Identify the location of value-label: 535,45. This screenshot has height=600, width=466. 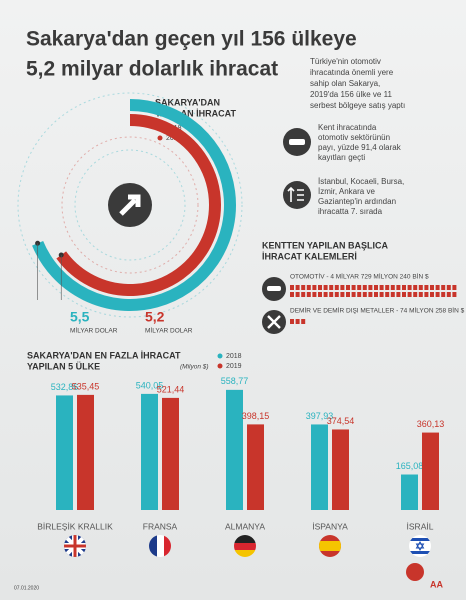
(86, 386).